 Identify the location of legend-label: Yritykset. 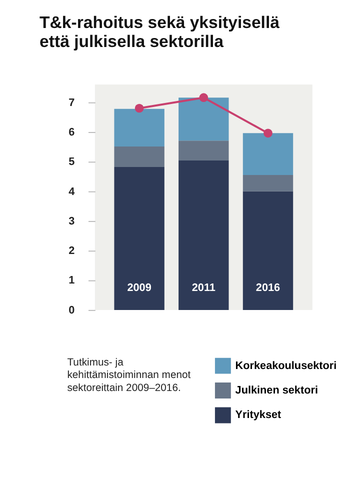
(258, 415).